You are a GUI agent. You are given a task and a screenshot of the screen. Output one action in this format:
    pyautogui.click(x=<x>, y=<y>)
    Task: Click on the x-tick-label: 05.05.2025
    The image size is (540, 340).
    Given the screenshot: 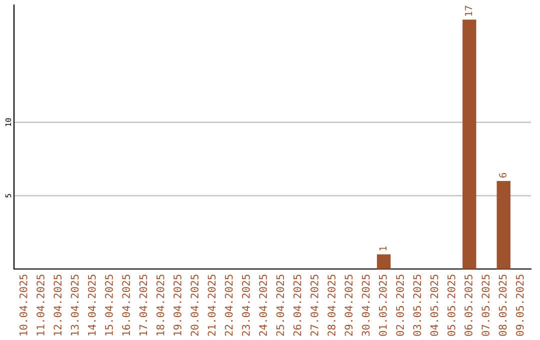 What is the action you would take?
    pyautogui.click(x=451, y=305)
    